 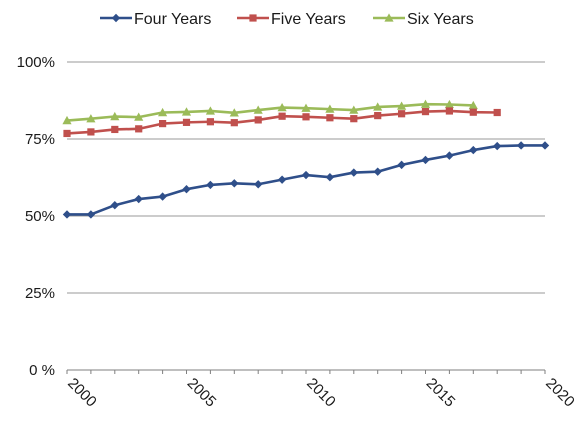 I want to click on x-tick-label: 2000, so click(x=82, y=393).